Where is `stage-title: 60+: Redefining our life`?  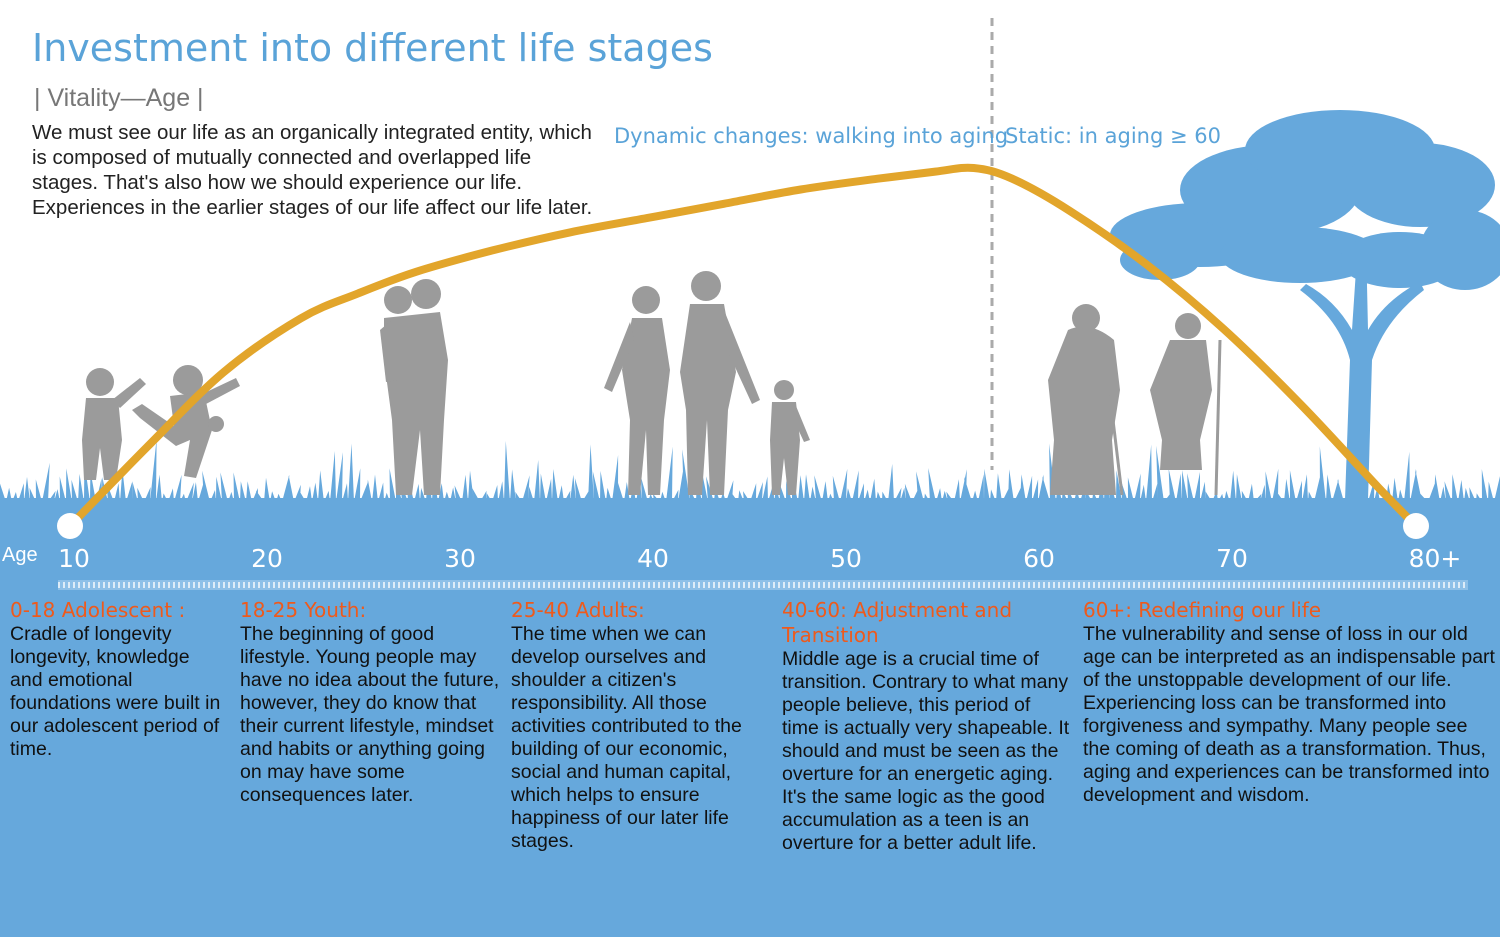
stage-title: 60+: Redefining our life is located at coordinates (1202, 610).